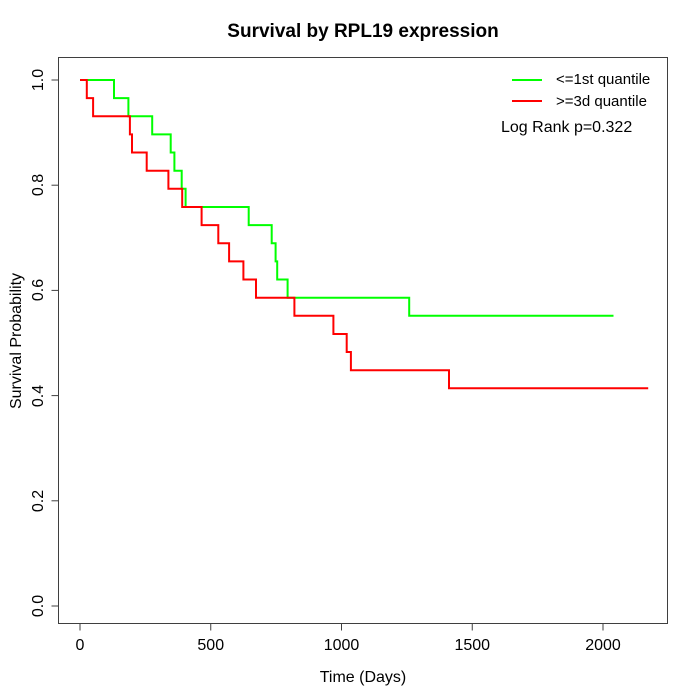 The width and height of the screenshot is (700, 700). I want to click on x-tick-label: 2000, so click(603, 645).